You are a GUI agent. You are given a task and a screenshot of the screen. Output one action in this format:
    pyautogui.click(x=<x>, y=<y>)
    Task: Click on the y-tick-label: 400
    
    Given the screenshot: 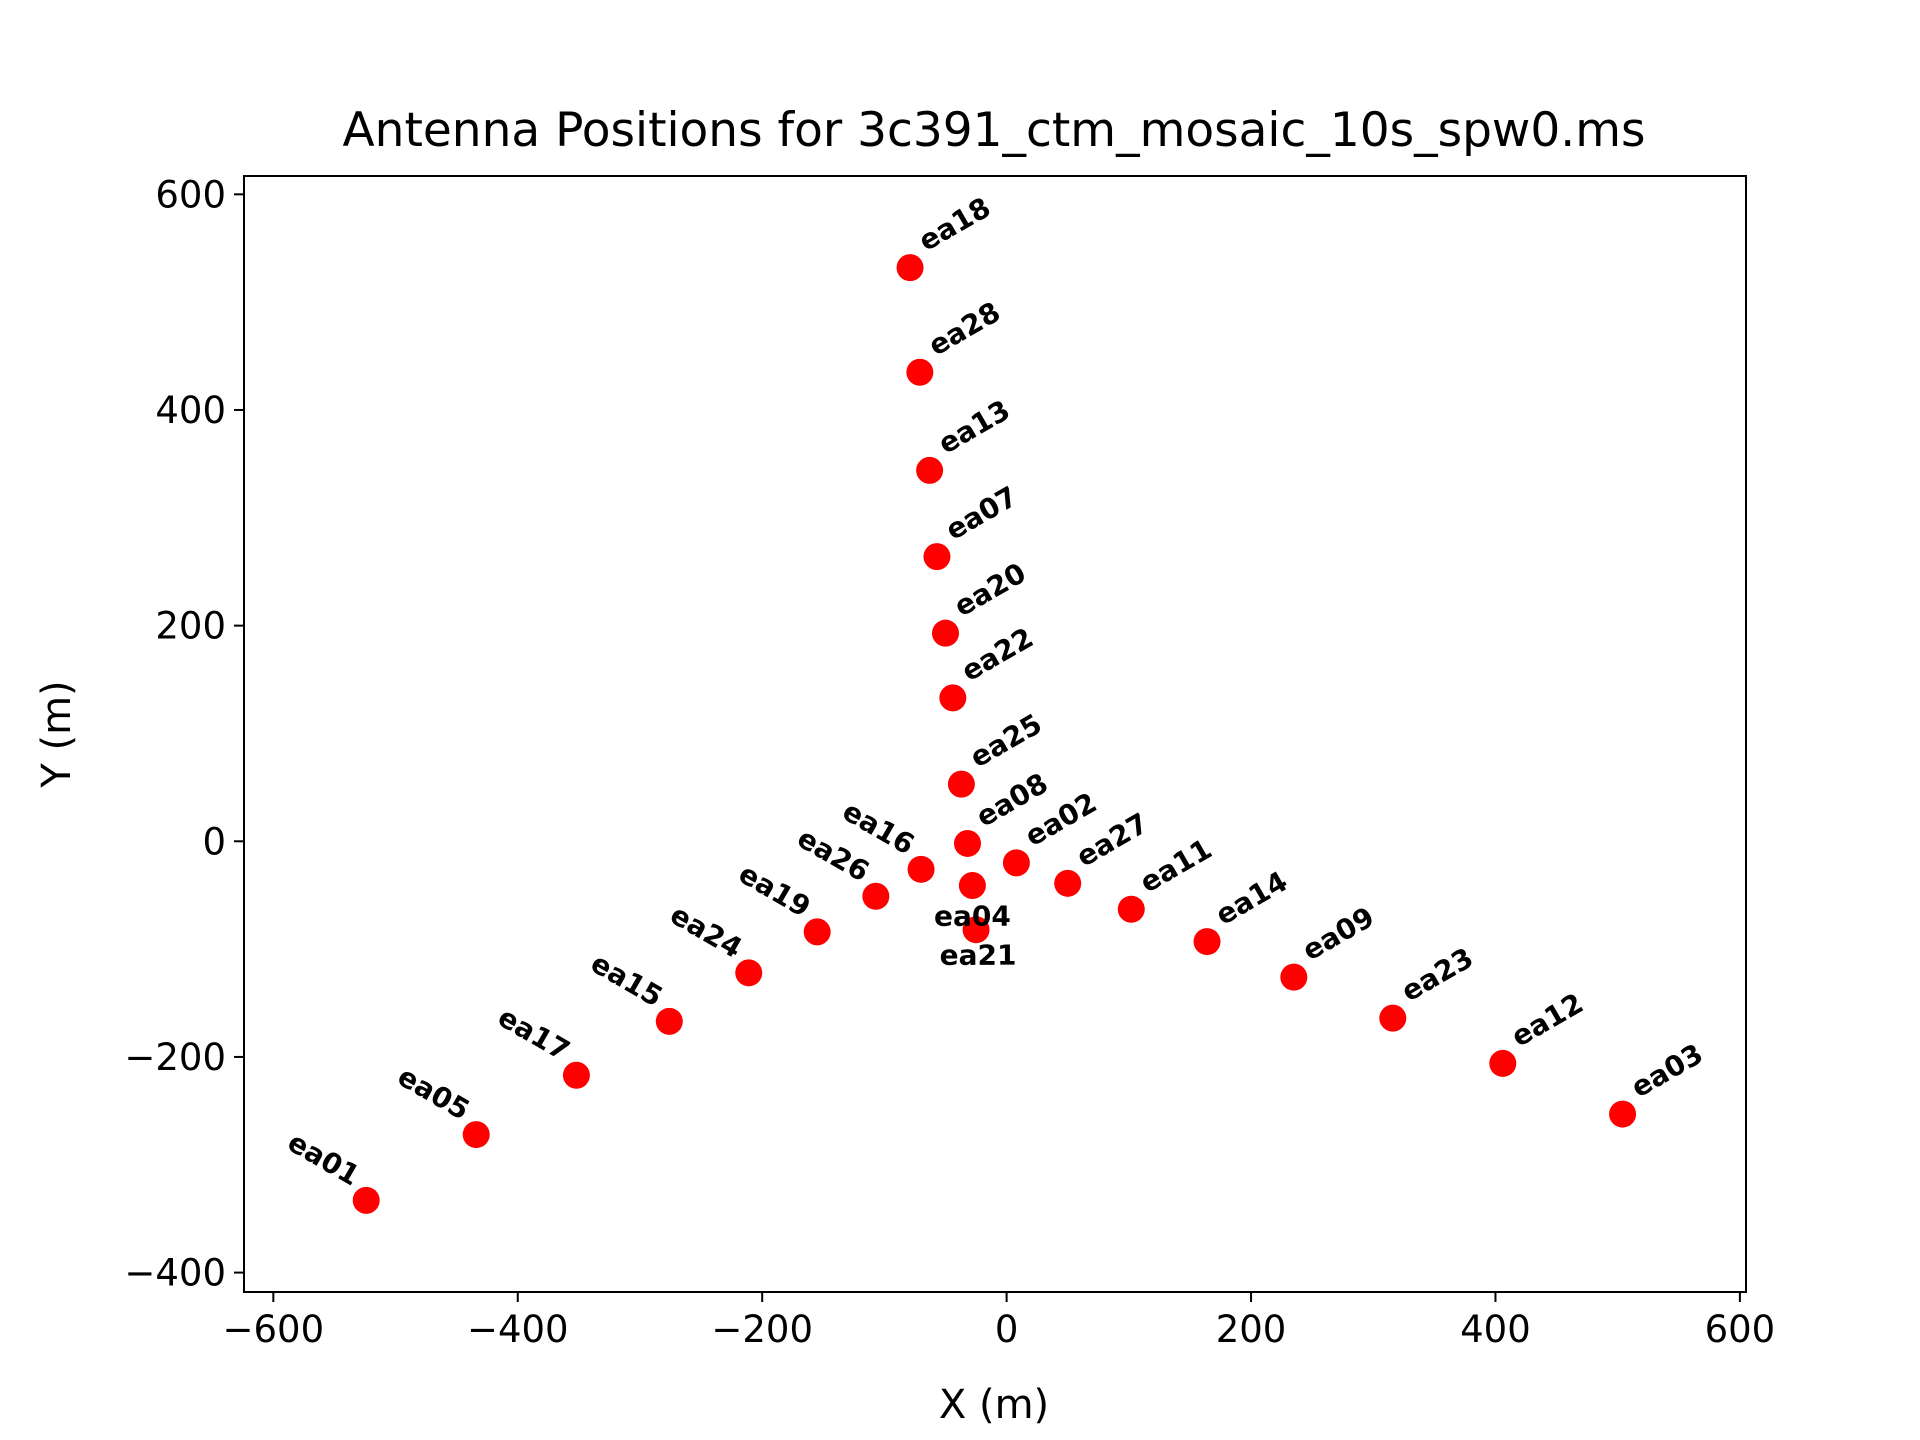 What is the action you would take?
    pyautogui.click(x=190, y=410)
    